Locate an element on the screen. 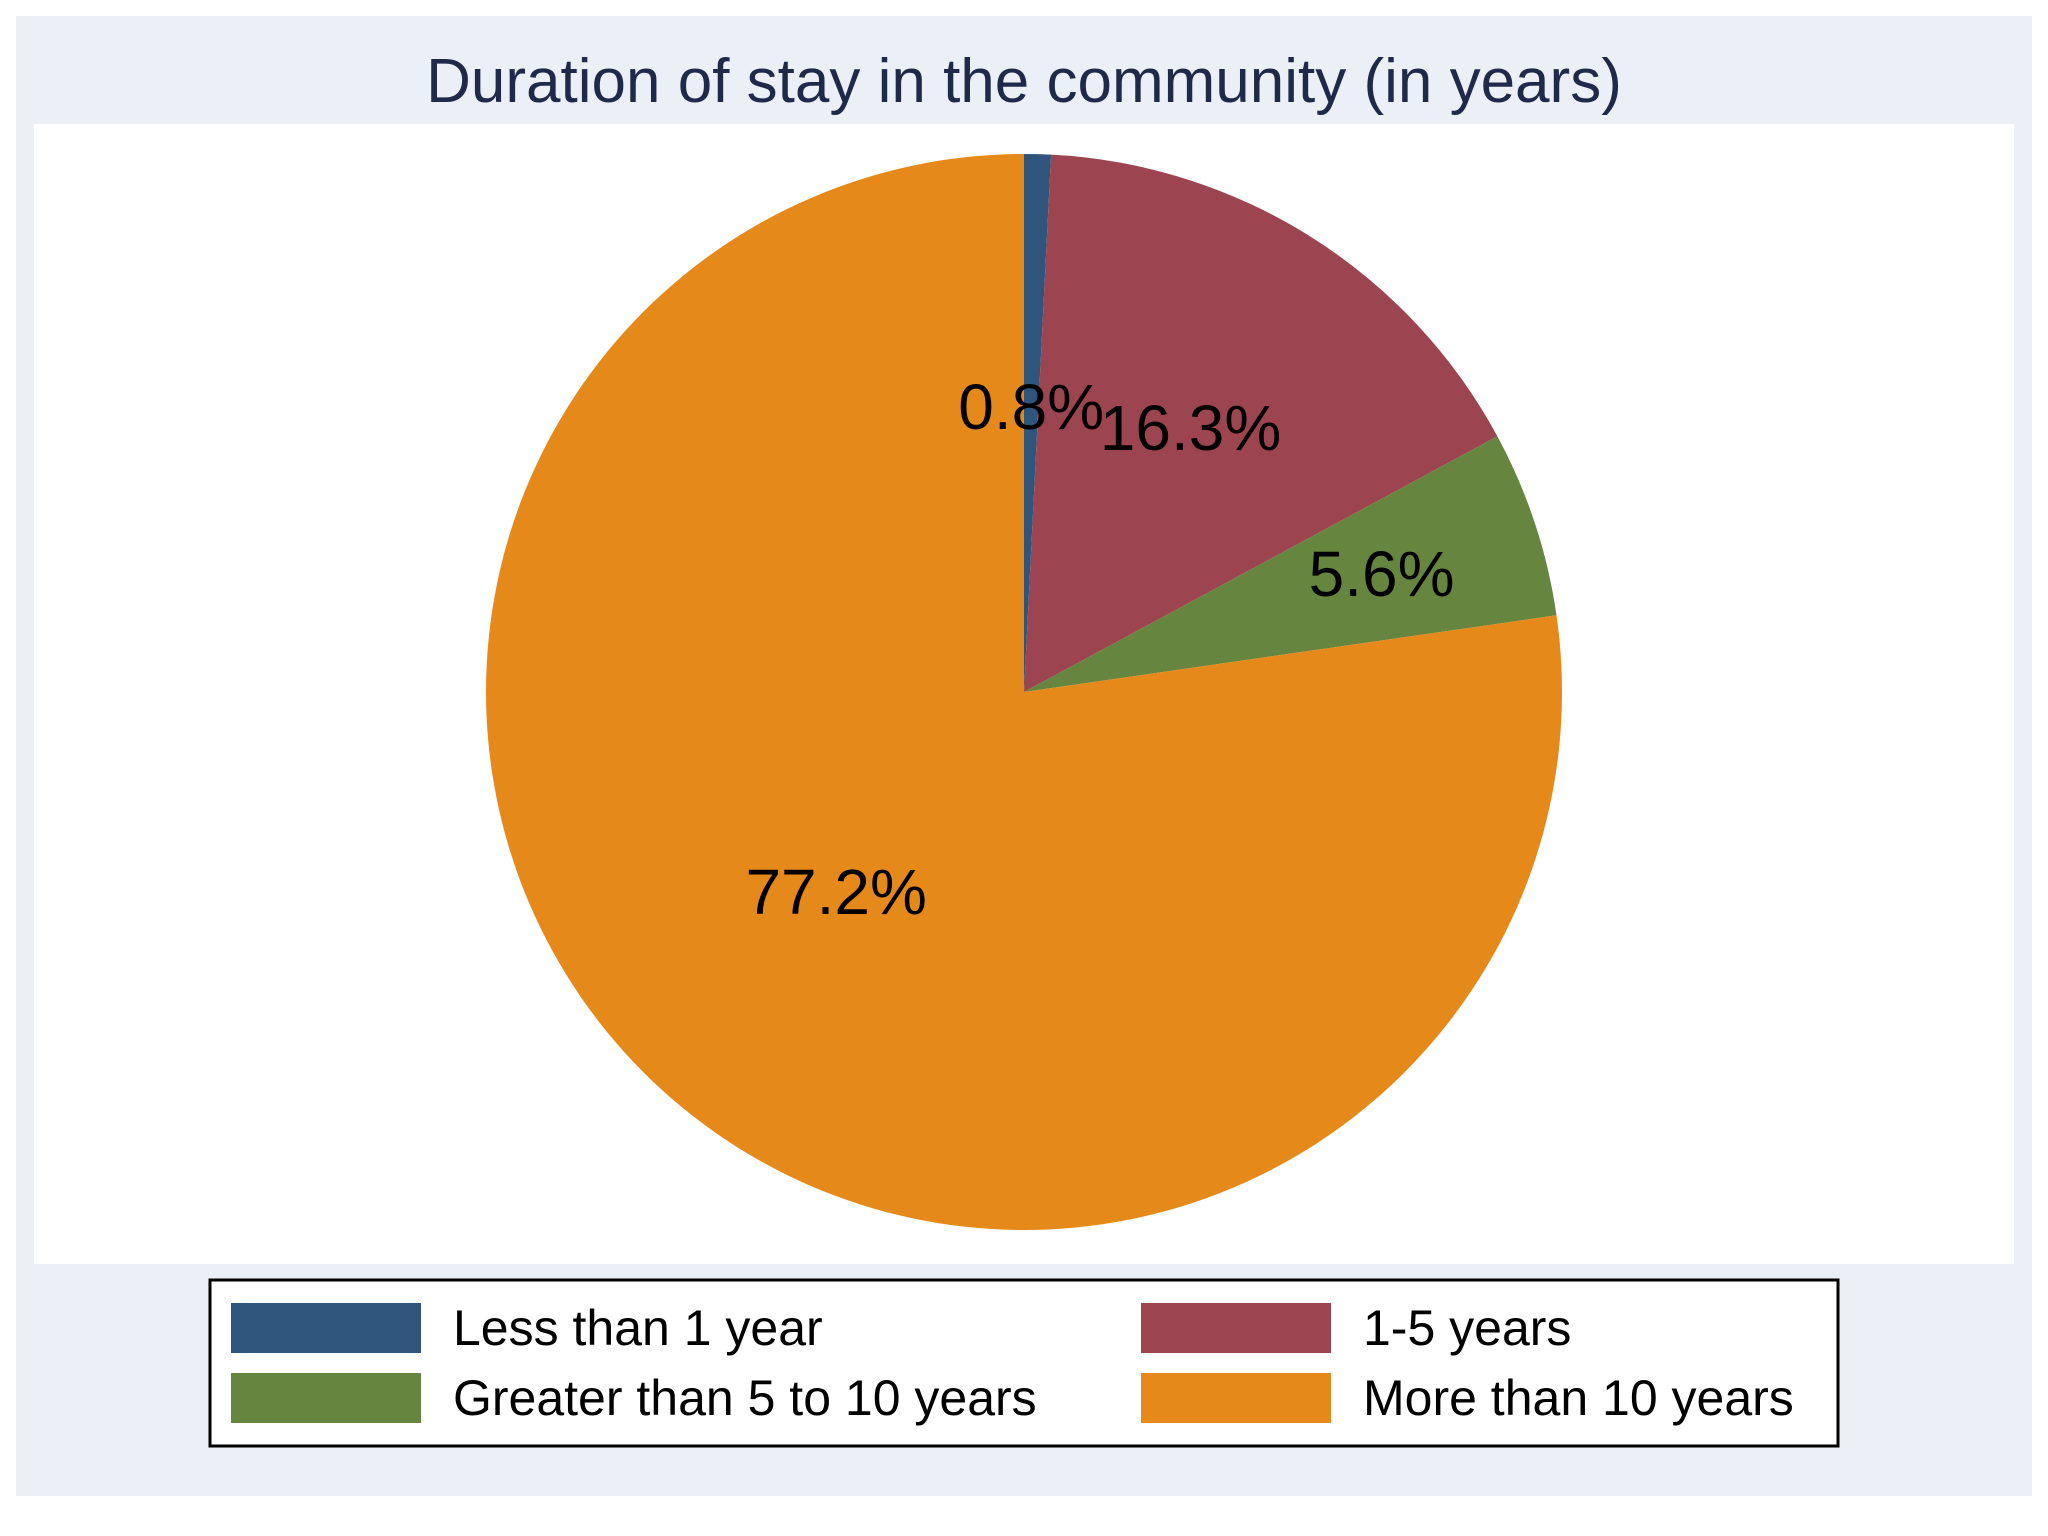 This screenshot has height=1536, width=2048. legend-swatch-less-than-1-year is located at coordinates (326, 1328).